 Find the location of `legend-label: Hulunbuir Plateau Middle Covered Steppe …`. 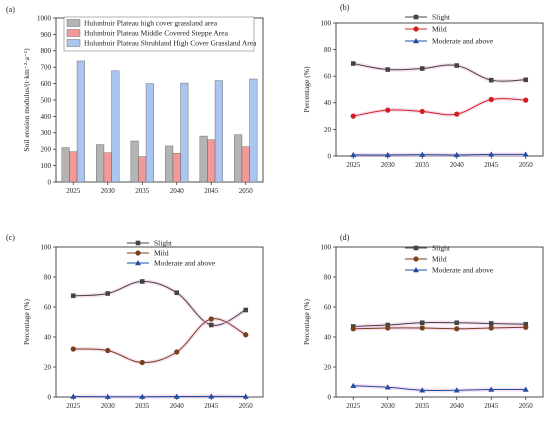

legend-label: Hulunbuir Plateau Middle Covered Steppe … is located at coordinates (156, 33).